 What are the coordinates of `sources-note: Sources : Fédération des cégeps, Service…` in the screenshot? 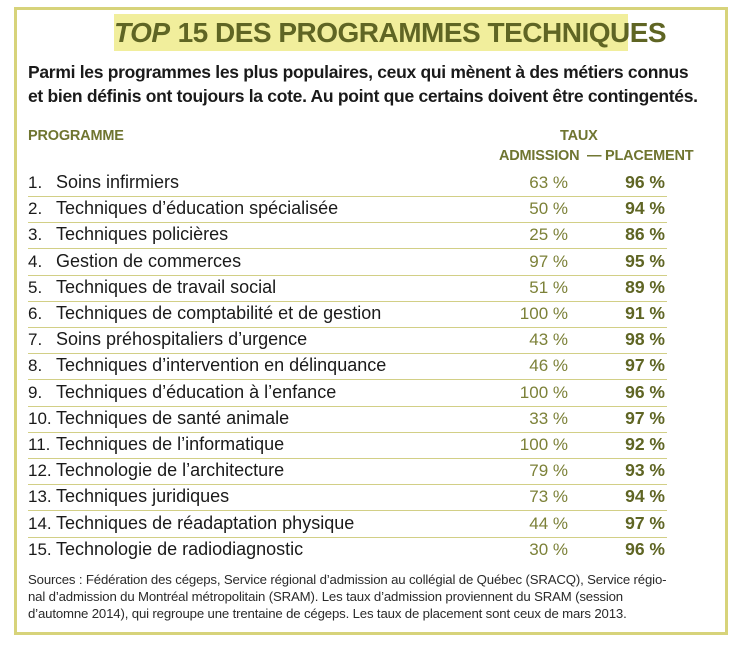 It's located at (373, 596).